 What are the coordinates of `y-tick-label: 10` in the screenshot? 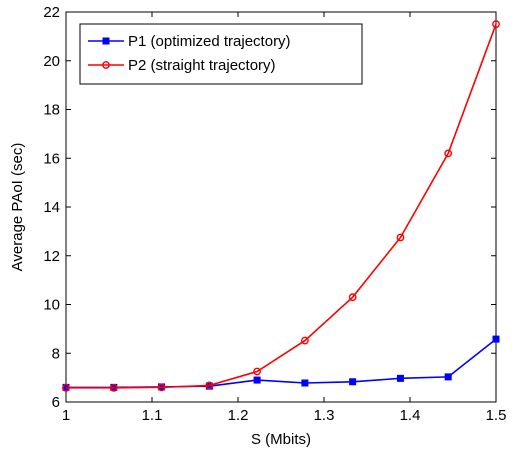 It's located at (51, 305).